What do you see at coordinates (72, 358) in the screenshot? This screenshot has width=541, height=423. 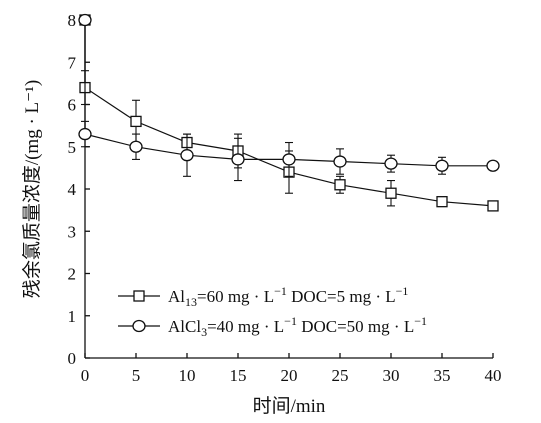 I see `y-tick-label: 0` at bounding box center [72, 358].